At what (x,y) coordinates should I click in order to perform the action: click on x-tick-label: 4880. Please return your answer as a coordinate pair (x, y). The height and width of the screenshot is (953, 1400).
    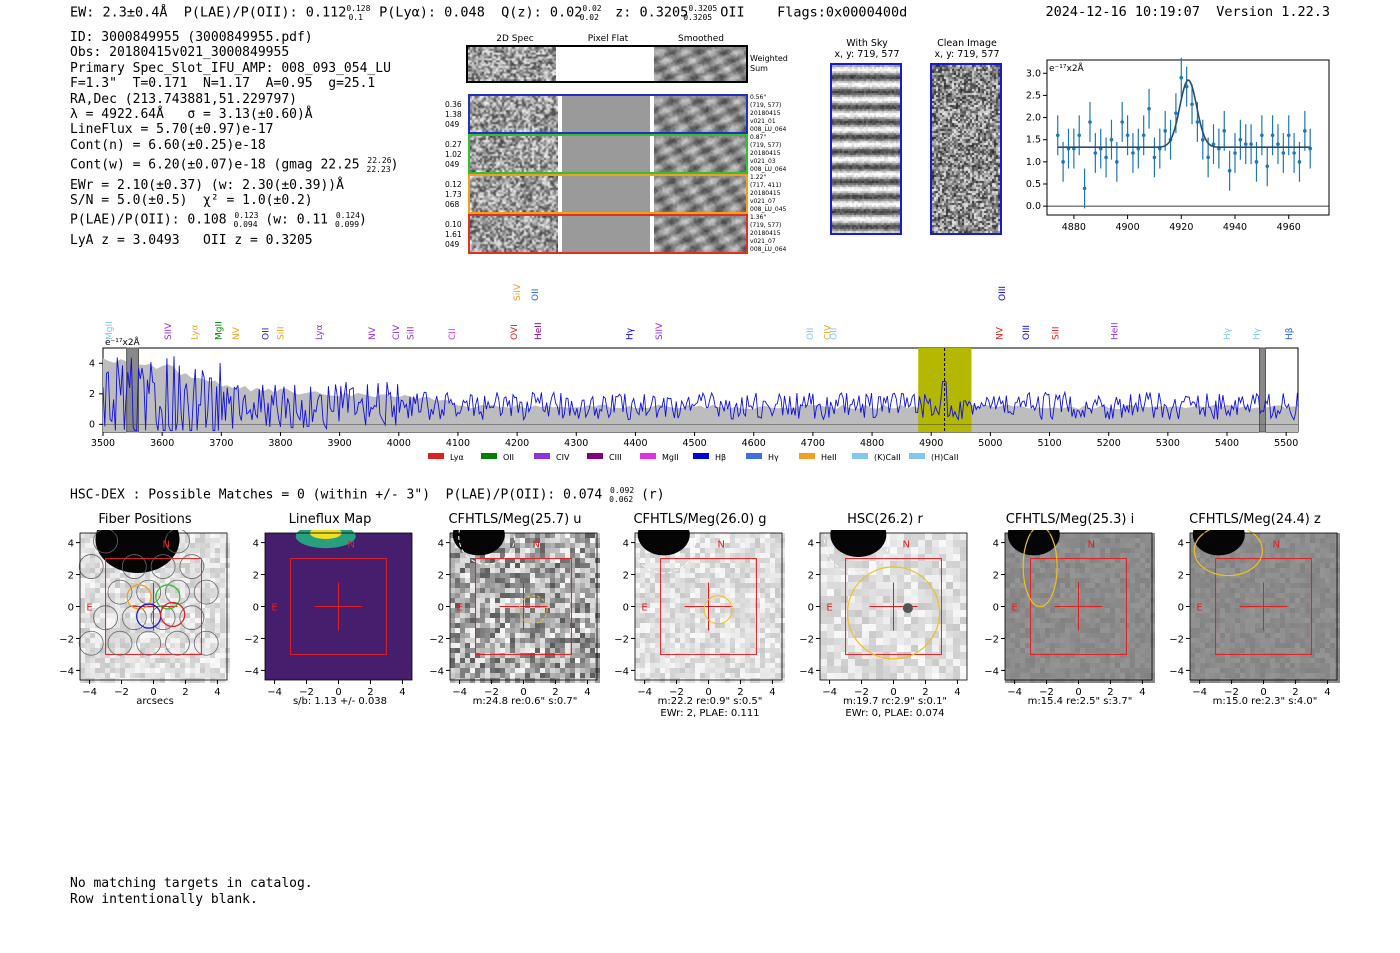
    Looking at the image, I should click on (1074, 227).